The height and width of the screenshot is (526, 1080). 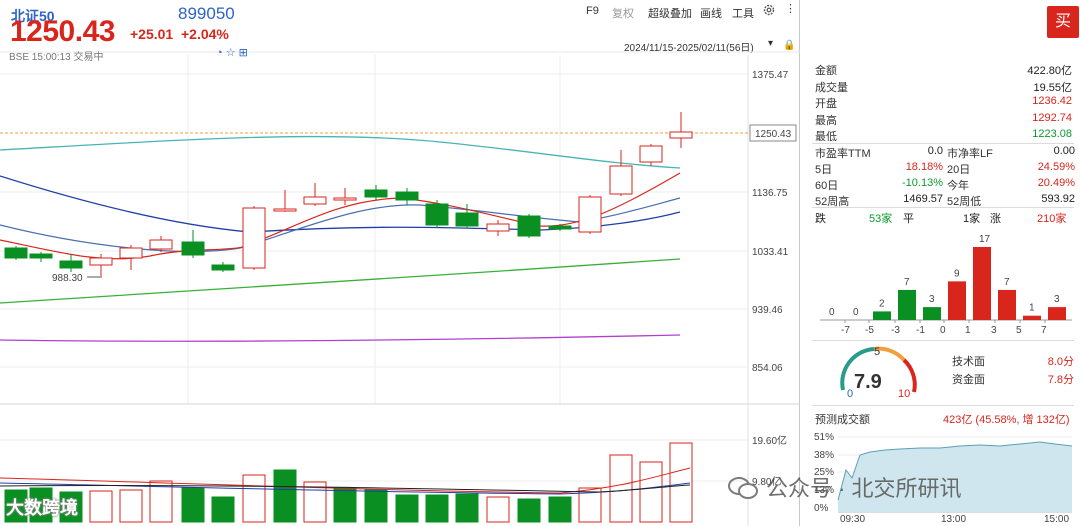 What do you see at coordinates (743, 14) in the screenshot?
I see `tools-button: 工具` at bounding box center [743, 14].